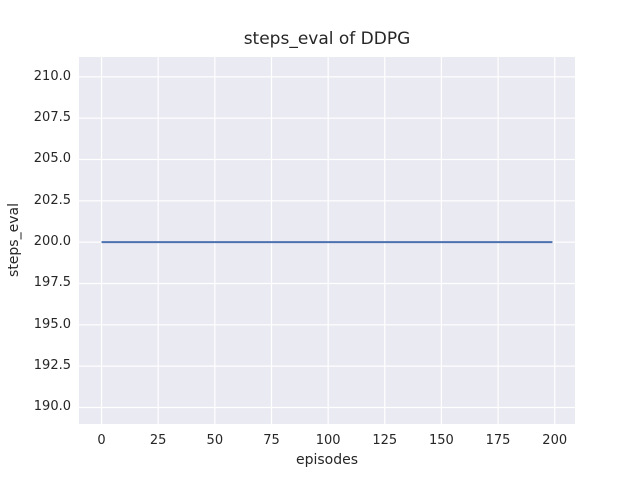  What do you see at coordinates (101, 440) in the screenshot?
I see `x-tick-label: 0` at bounding box center [101, 440].